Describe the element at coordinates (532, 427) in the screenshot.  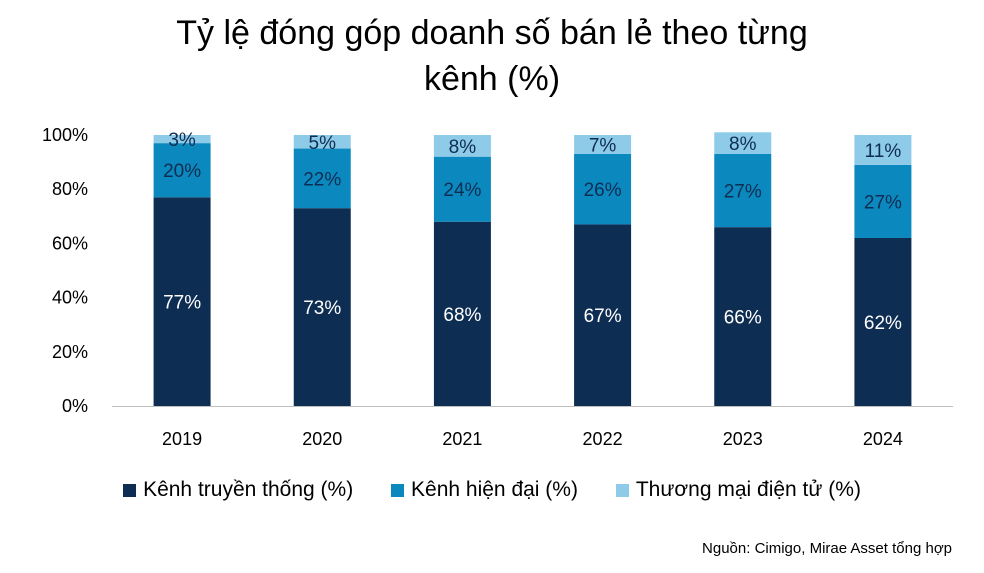
I see `x-axis: 2019 2020 2021 2022 2023 2024` at that location.